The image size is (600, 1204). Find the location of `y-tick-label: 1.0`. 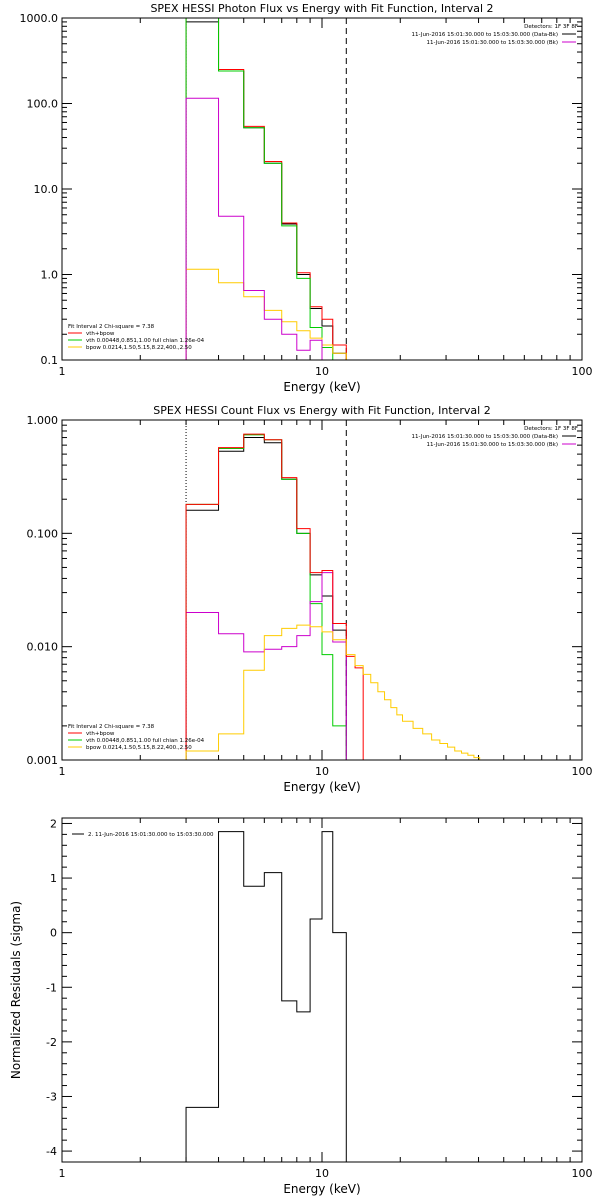

y-tick-label: 1.0 is located at coordinates (50, 275).